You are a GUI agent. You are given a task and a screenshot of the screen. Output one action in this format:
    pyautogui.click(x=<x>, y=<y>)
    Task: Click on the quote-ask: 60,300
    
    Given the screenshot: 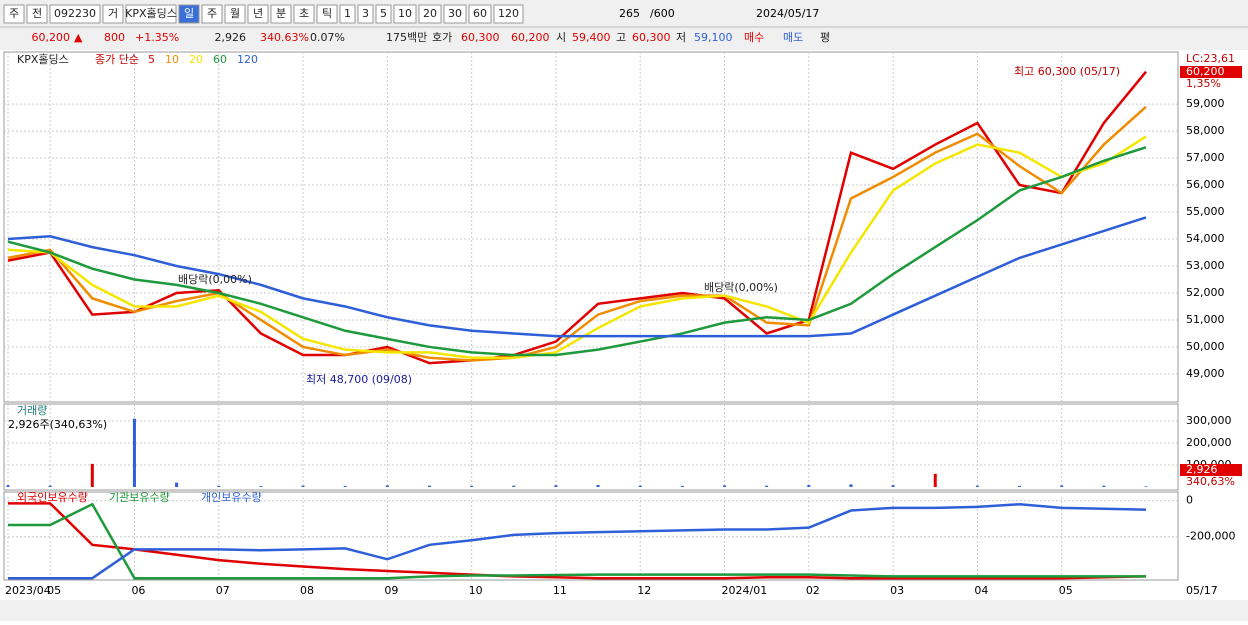 What is the action you would take?
    pyautogui.click(x=480, y=37)
    